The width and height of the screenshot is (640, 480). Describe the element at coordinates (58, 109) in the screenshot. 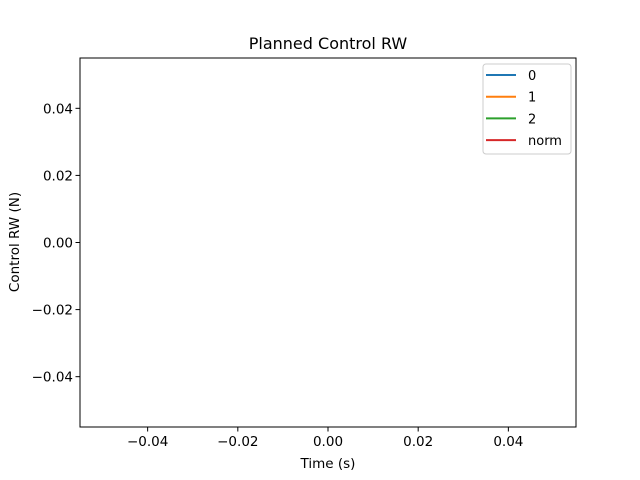

I see `y-tick-label: 0.04` at that location.